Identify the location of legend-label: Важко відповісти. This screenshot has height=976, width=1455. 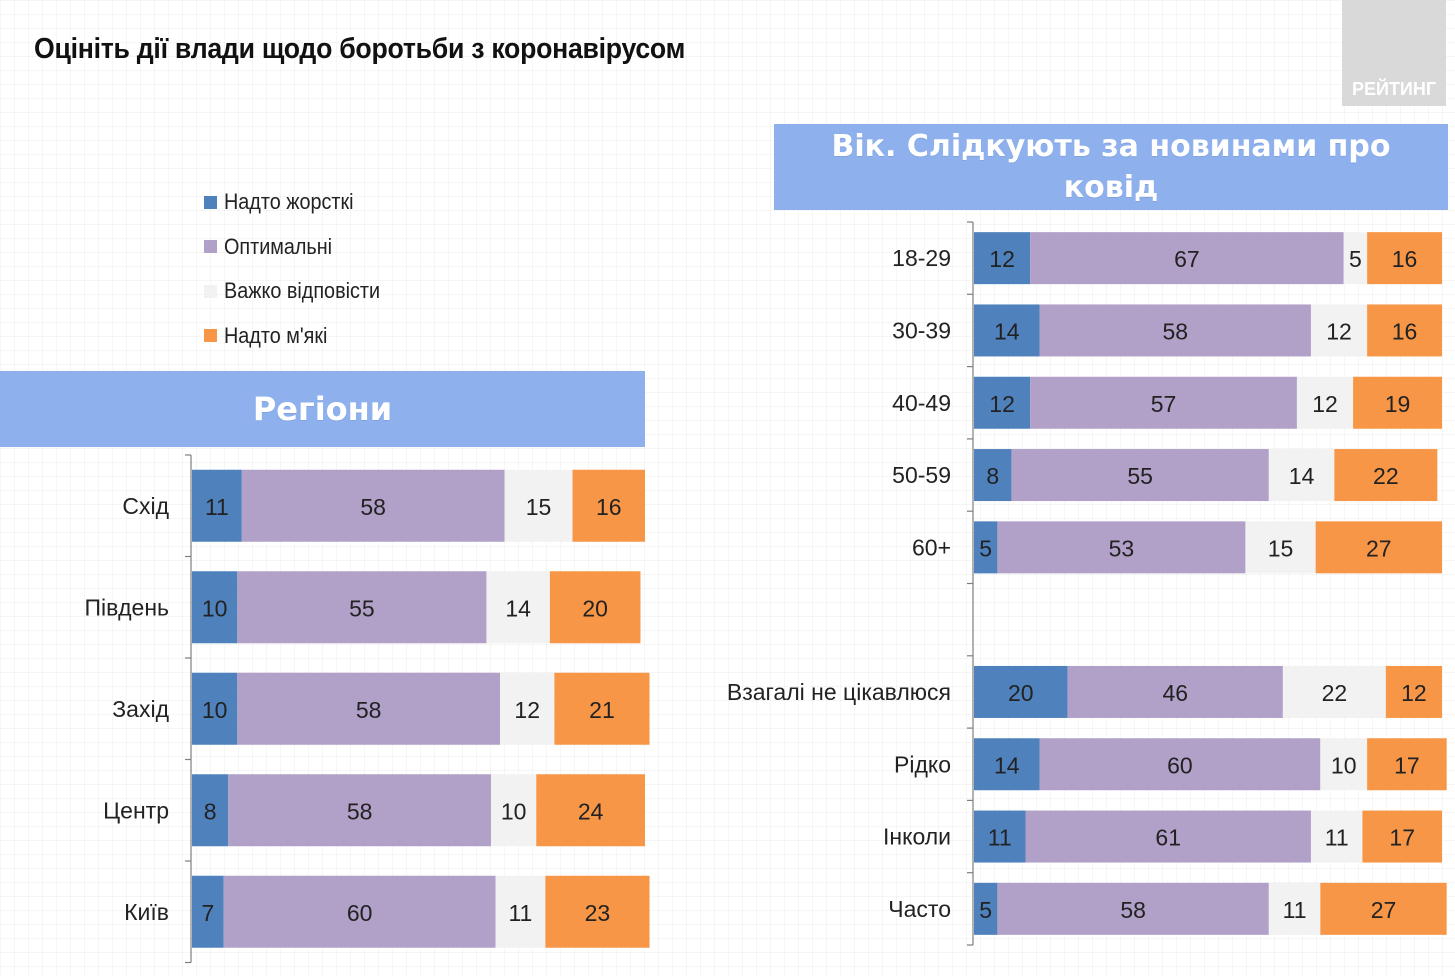
(302, 291).